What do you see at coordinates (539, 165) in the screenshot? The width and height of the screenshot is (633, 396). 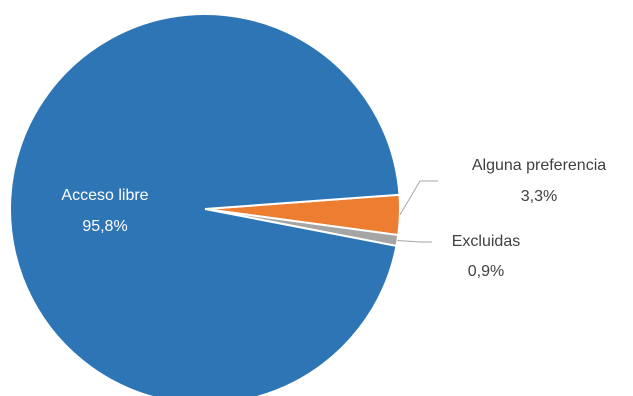 I see `label-alguna-preferencia-name: Alguna preferencia` at bounding box center [539, 165].